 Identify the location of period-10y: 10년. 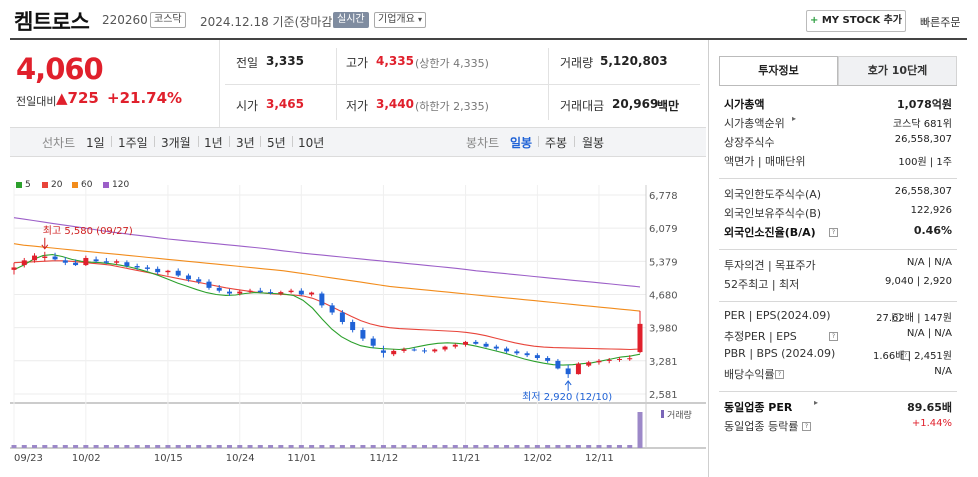
(311, 143).